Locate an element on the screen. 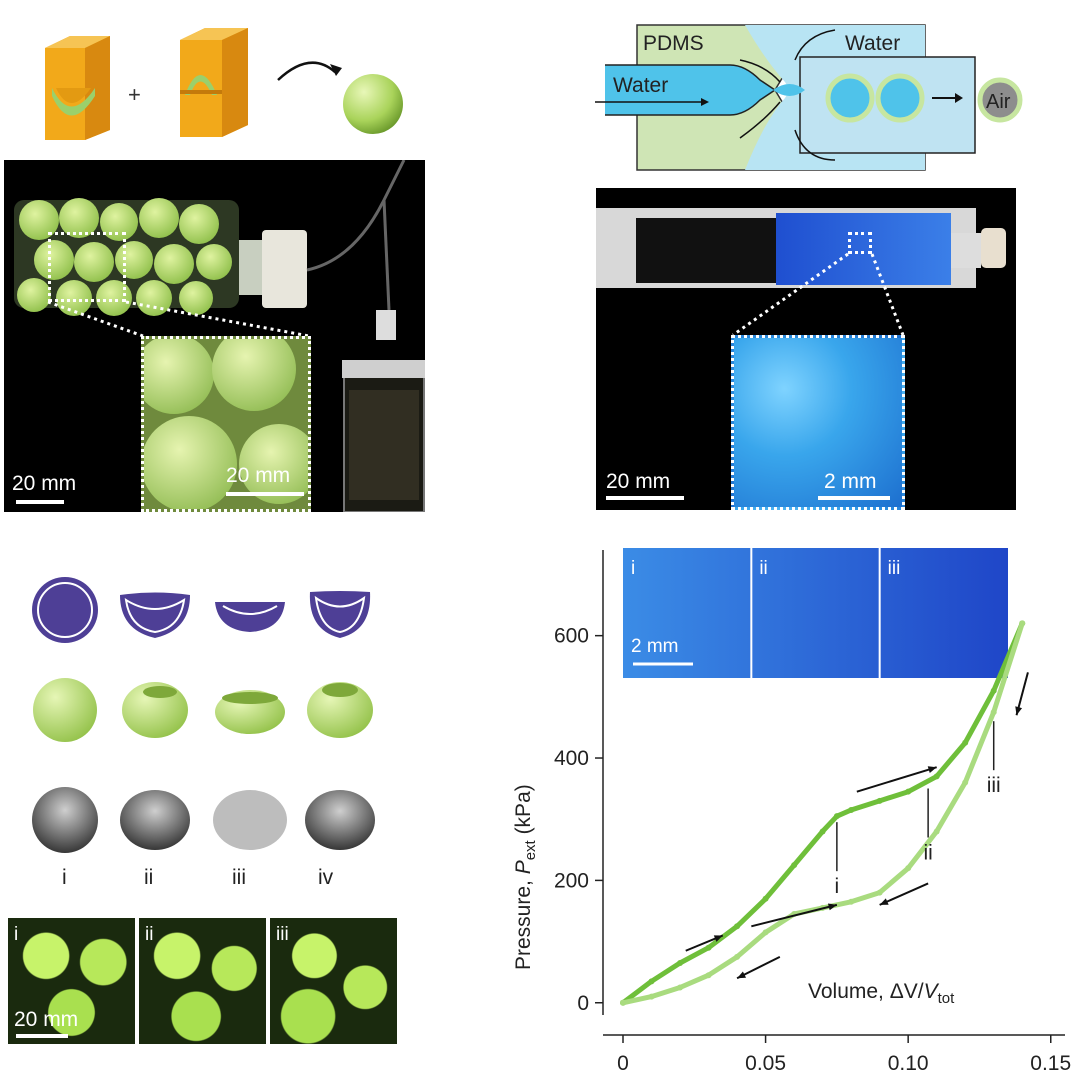 The image size is (1080, 1080). plus-sign: + is located at coordinates (134, 94).